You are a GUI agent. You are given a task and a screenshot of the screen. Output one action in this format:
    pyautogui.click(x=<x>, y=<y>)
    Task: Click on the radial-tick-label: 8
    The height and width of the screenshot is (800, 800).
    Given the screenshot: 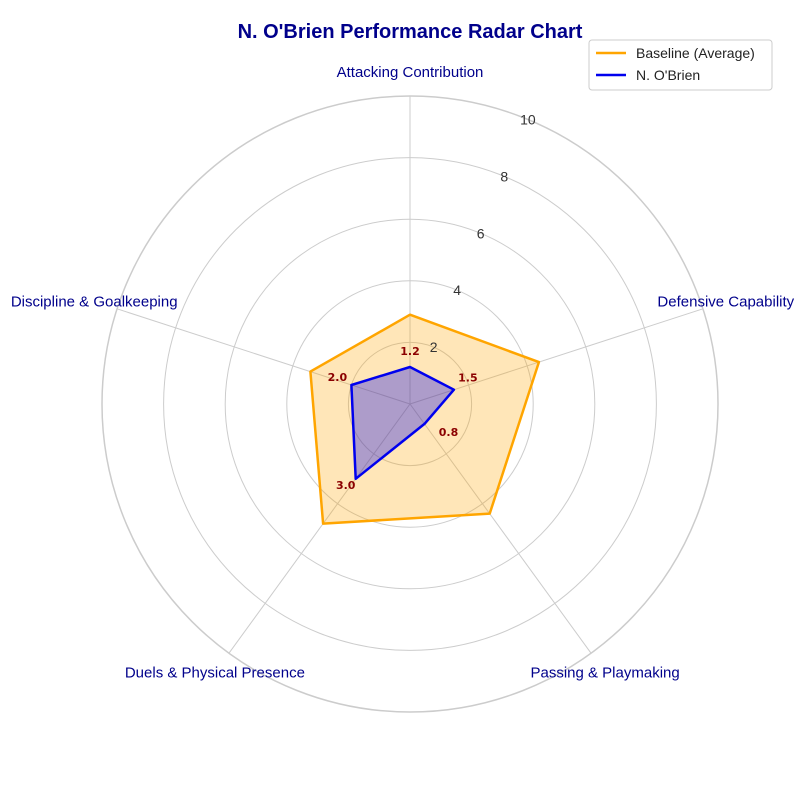 What is the action you would take?
    pyautogui.click(x=504, y=176)
    